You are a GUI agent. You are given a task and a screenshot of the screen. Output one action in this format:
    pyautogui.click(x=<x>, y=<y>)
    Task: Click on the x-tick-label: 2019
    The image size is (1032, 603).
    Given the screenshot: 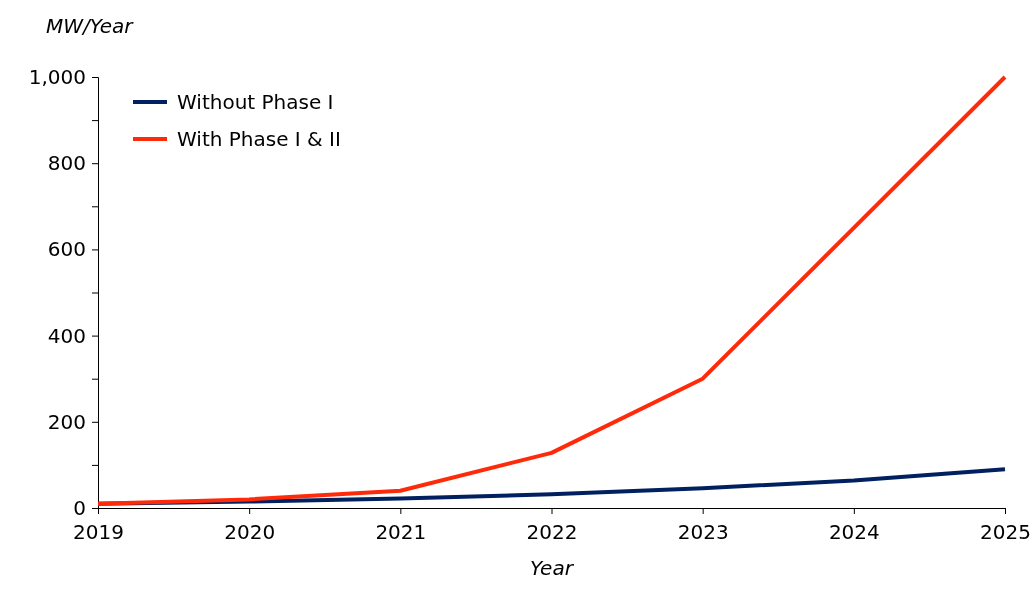 What is the action you would take?
    pyautogui.click(x=98, y=532)
    